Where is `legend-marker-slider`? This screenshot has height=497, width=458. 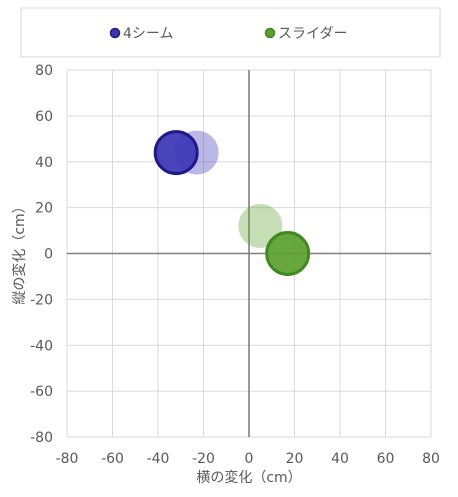
legend-marker-slider is located at coordinates (270, 33).